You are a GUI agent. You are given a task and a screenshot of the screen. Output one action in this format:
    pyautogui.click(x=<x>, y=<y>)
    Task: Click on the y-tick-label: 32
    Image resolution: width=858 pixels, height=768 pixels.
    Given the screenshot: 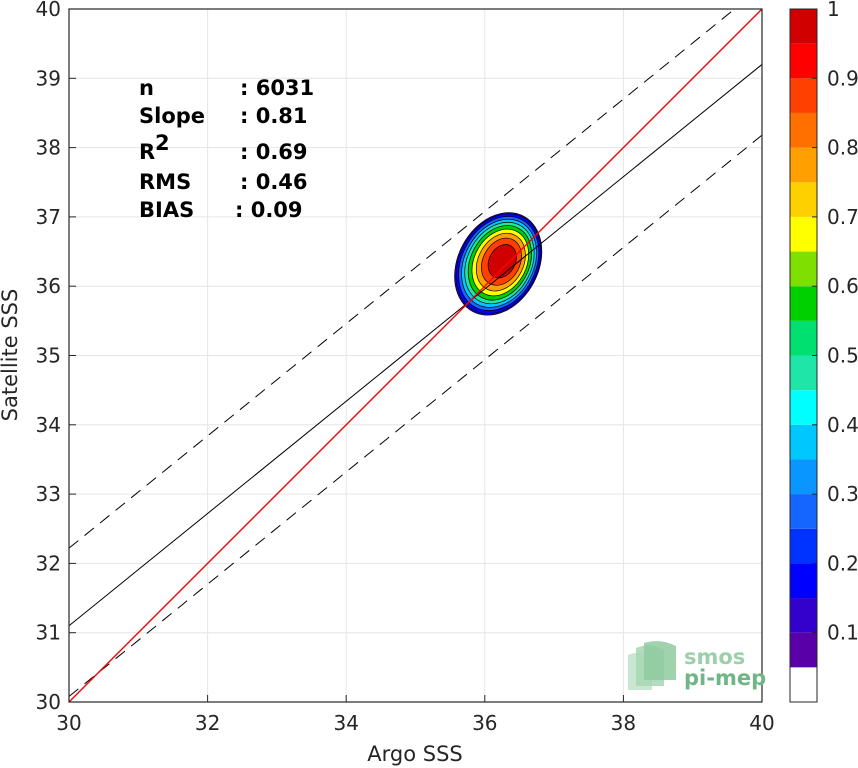 What is the action you would take?
    pyautogui.click(x=48, y=563)
    